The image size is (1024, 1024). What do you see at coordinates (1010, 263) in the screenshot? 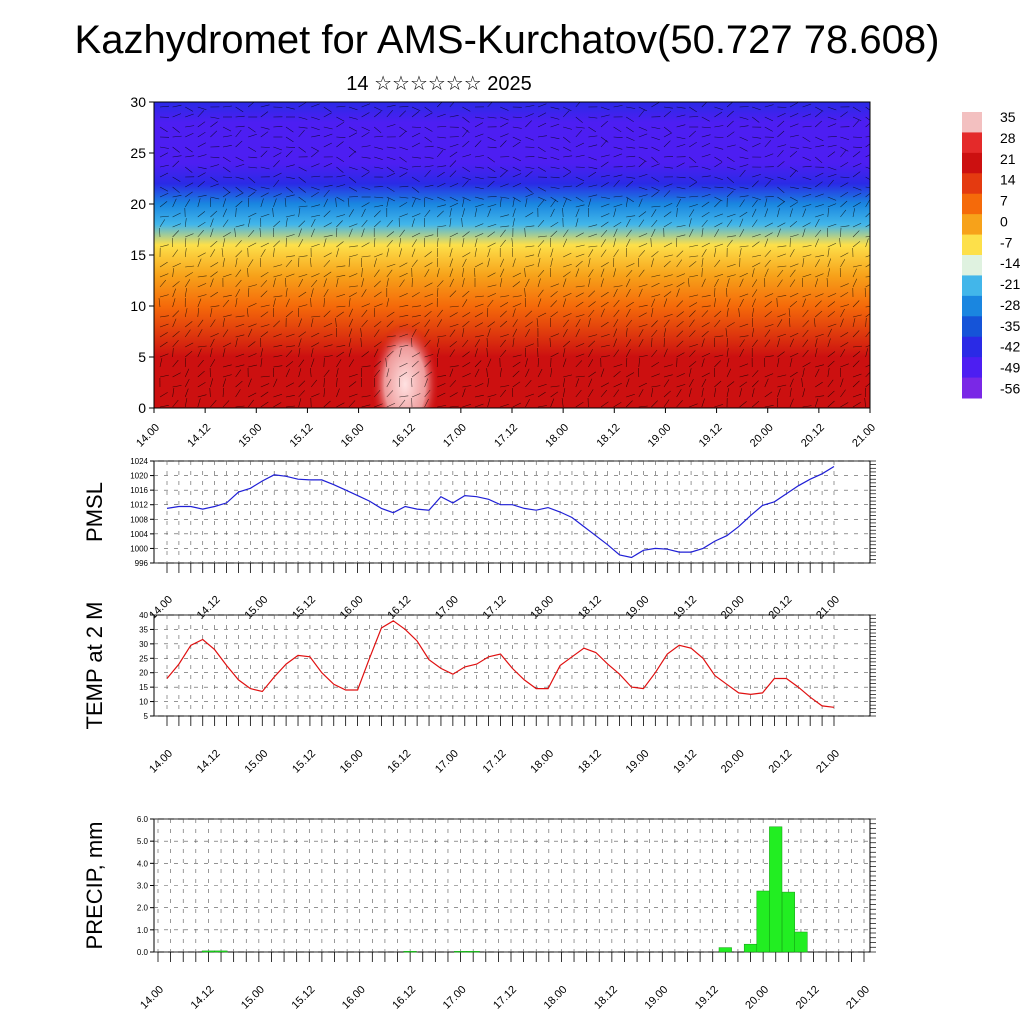
I see `colorbar-label: -14` at bounding box center [1010, 263].